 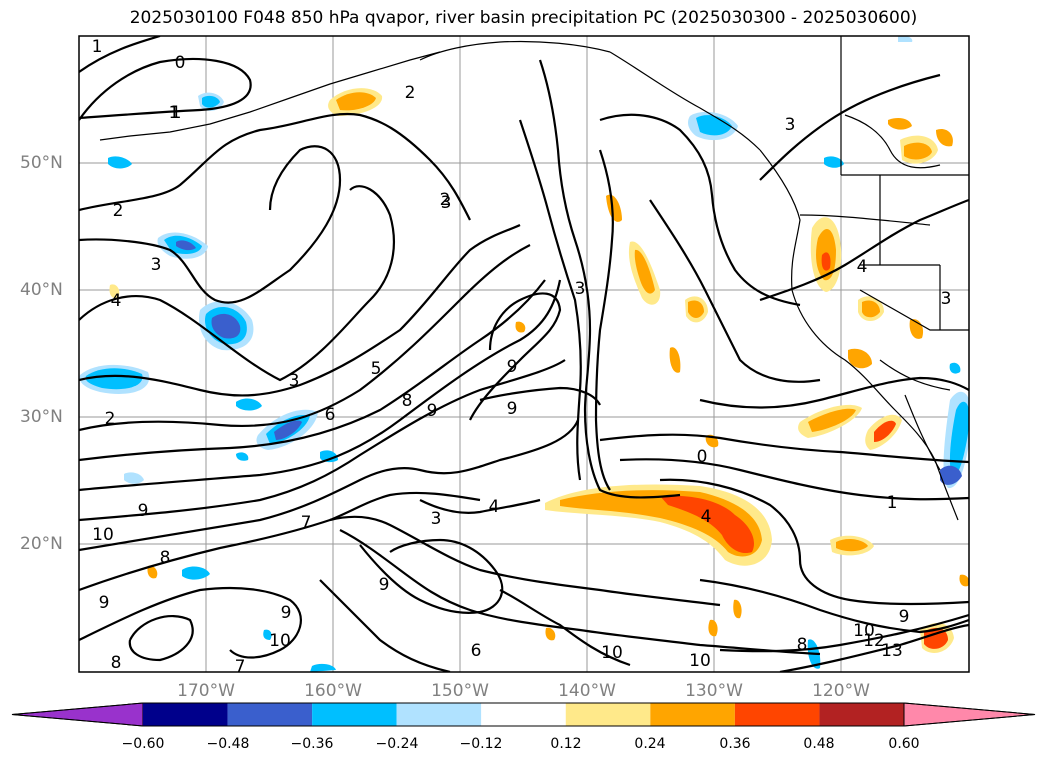 I want to click on lat-label: 40°N, so click(x=41, y=290).